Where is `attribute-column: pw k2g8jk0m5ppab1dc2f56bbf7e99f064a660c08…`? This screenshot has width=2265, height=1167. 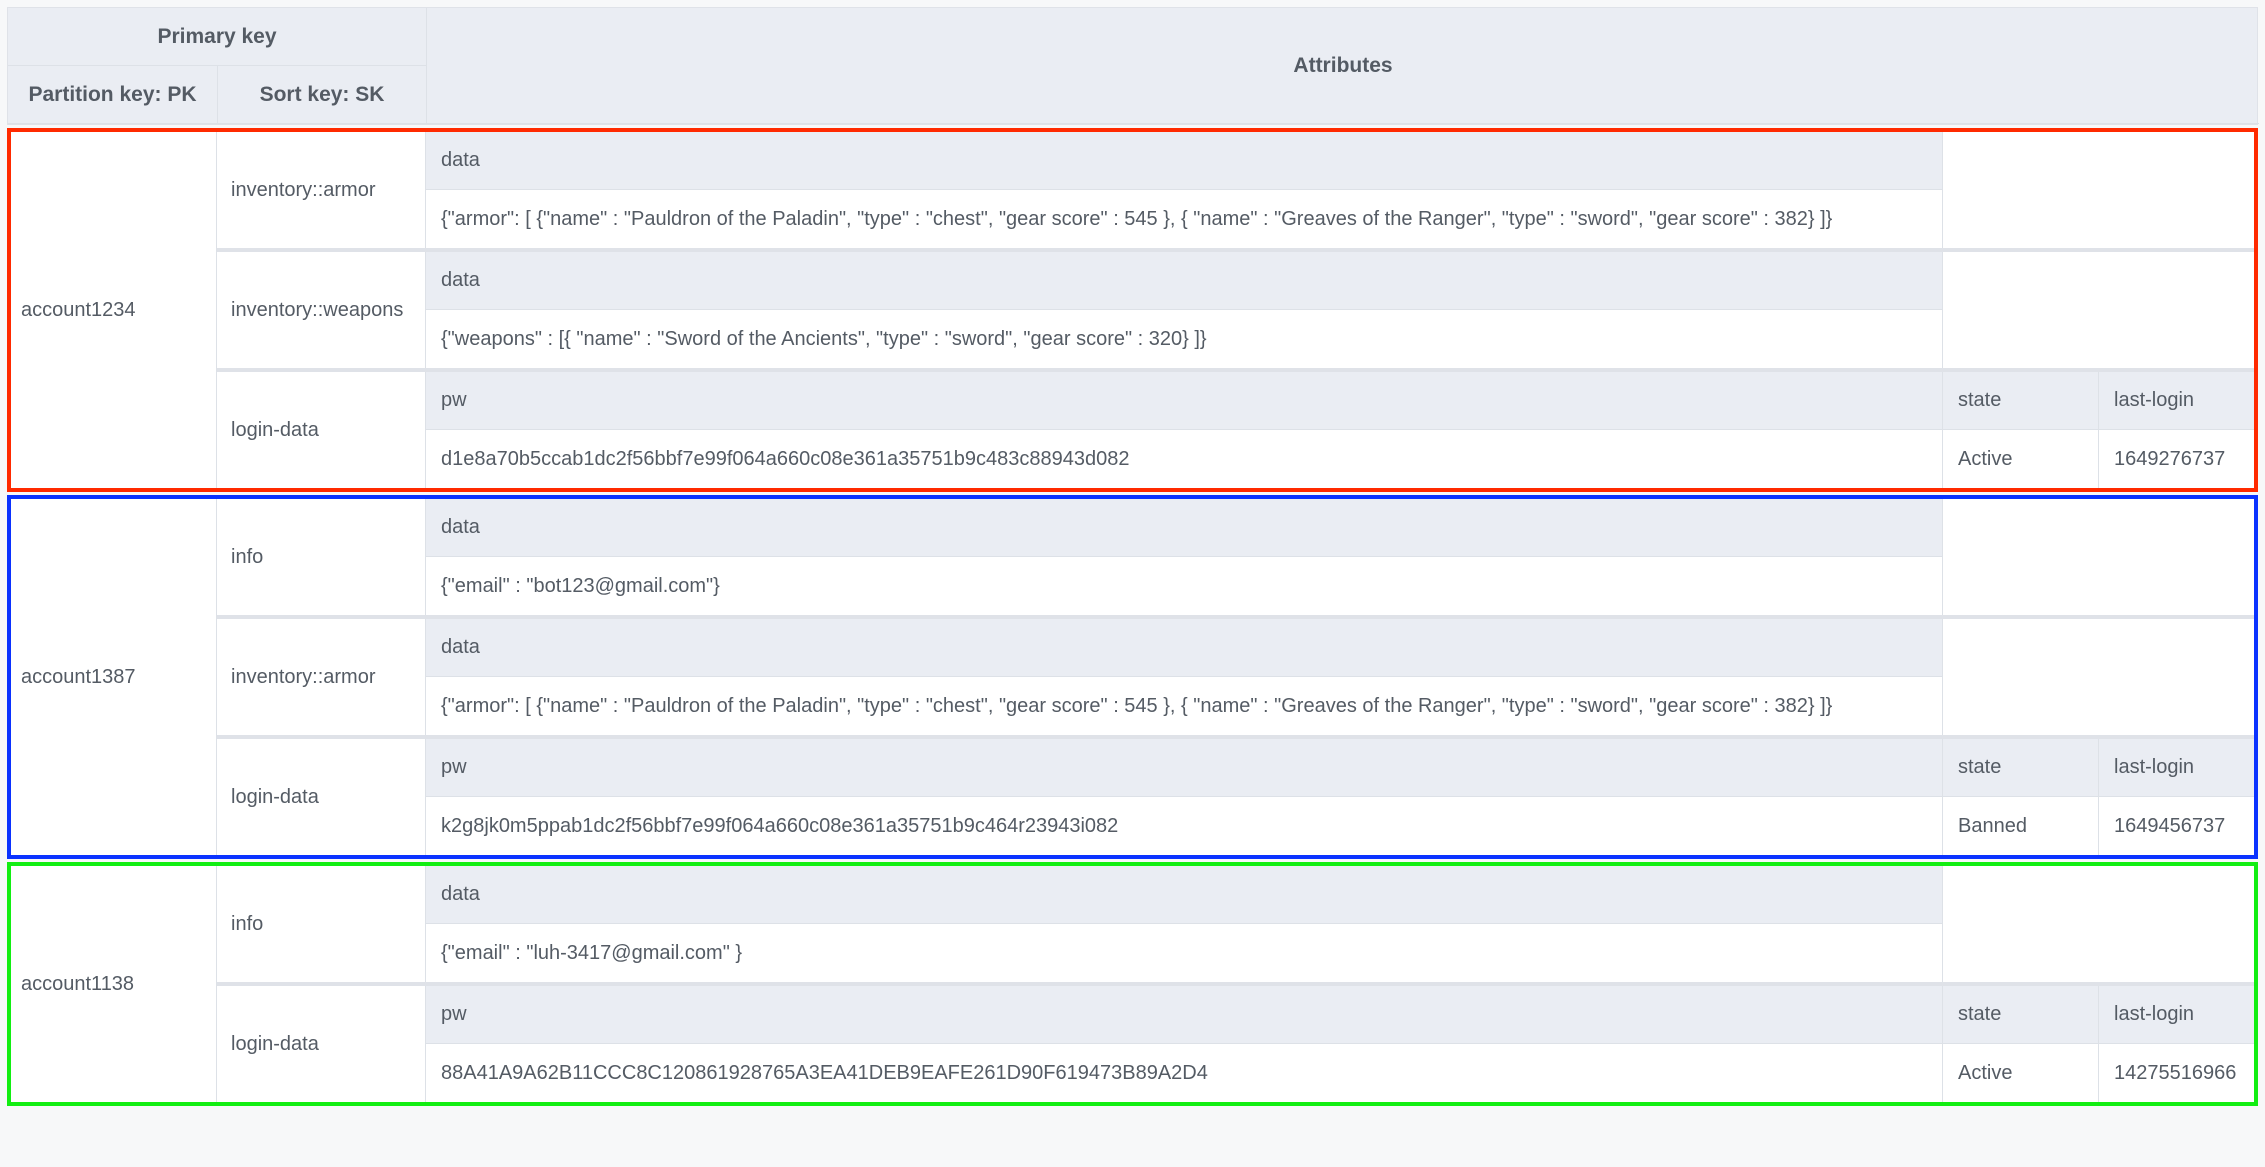 attribute-column: pw k2g8jk0m5ppab1dc2f56bbf7e99f064a660c08… is located at coordinates (1184, 797).